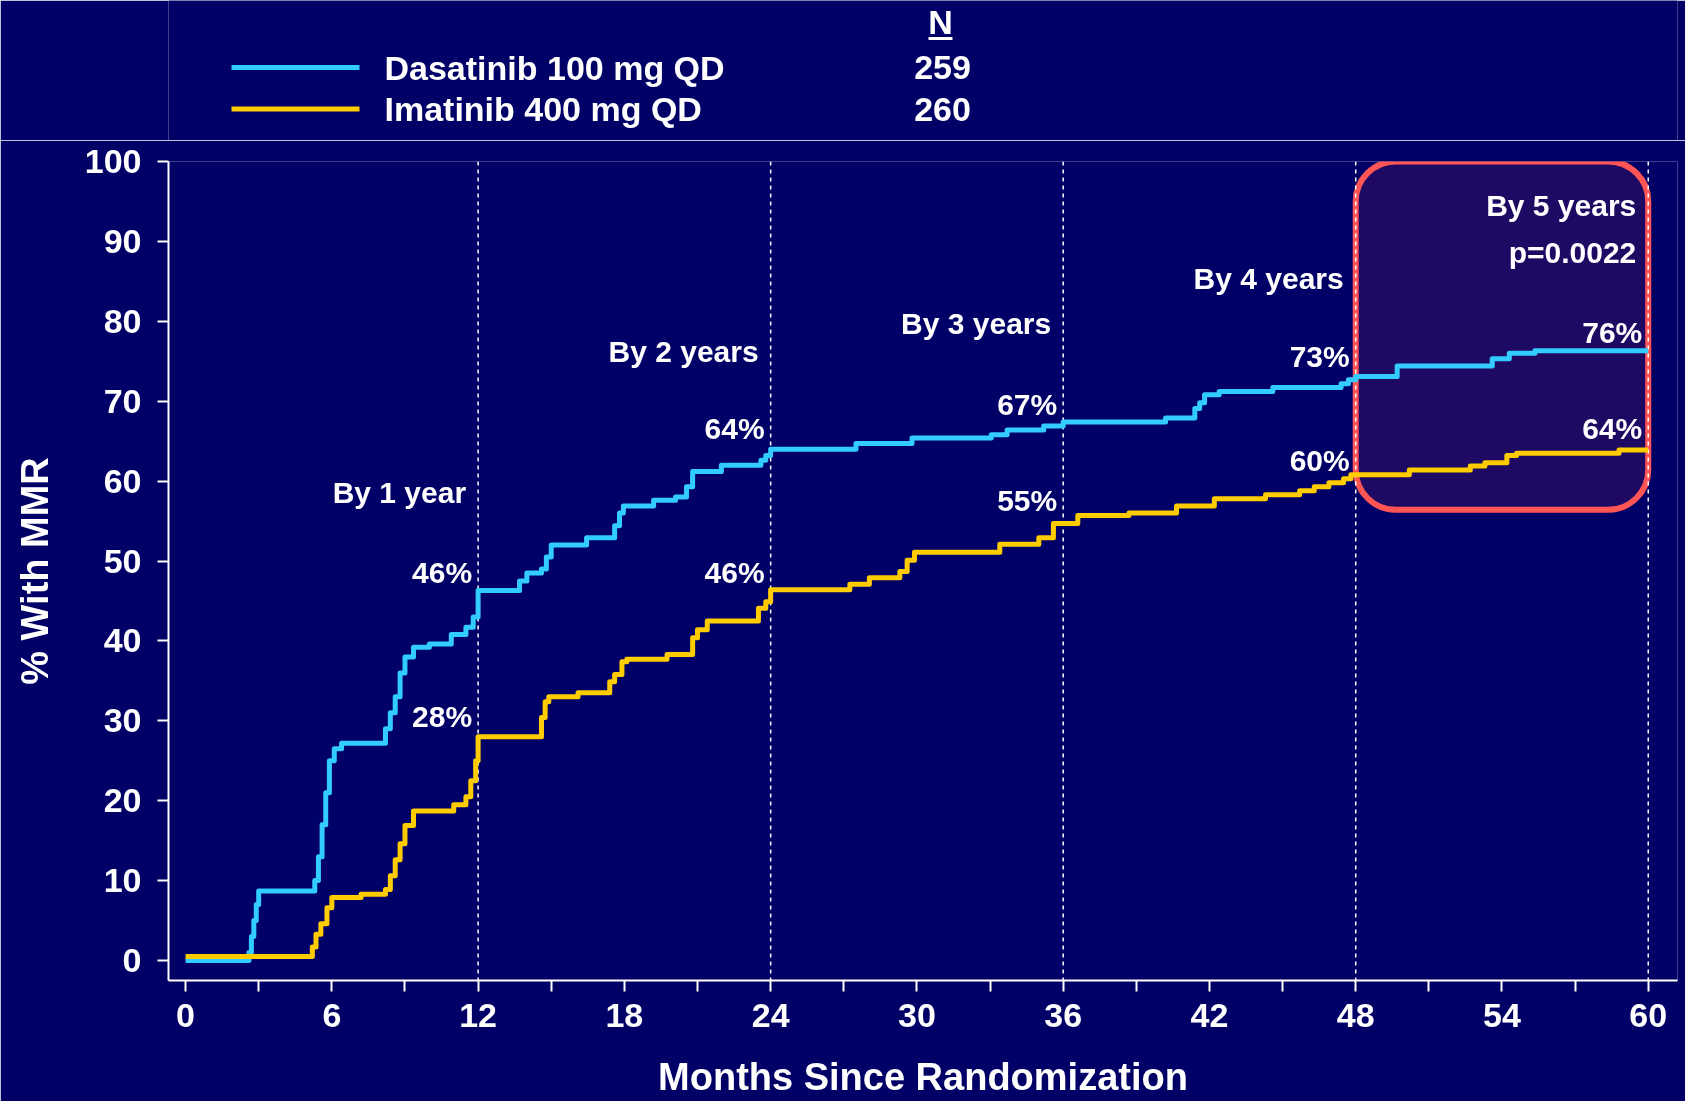 This screenshot has width=1685, height=1102. What do you see at coordinates (1648, 1014) in the screenshot?
I see `x-tick-label: 60` at bounding box center [1648, 1014].